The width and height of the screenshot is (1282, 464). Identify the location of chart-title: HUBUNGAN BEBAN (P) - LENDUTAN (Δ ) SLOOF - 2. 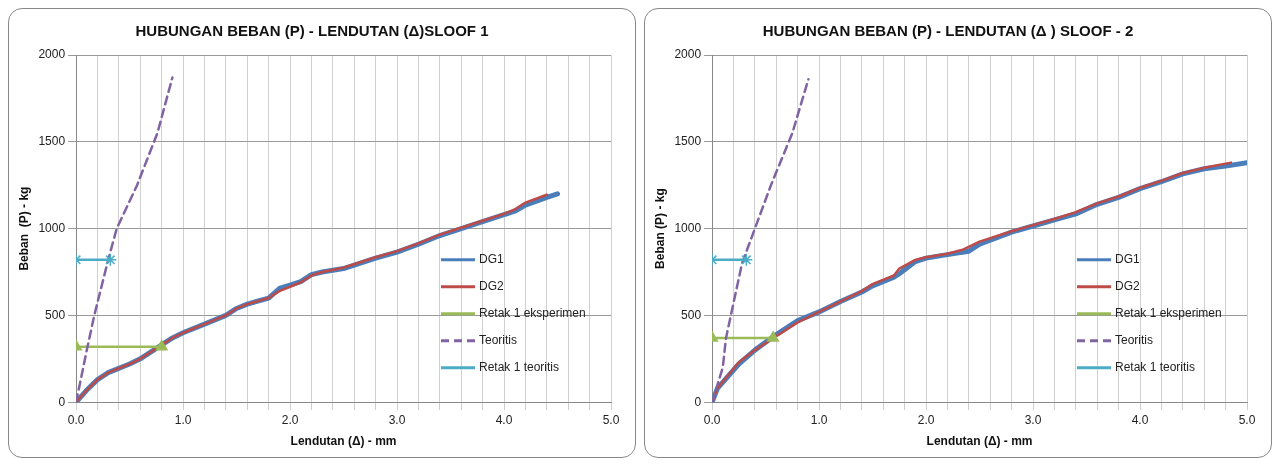
(948, 31).